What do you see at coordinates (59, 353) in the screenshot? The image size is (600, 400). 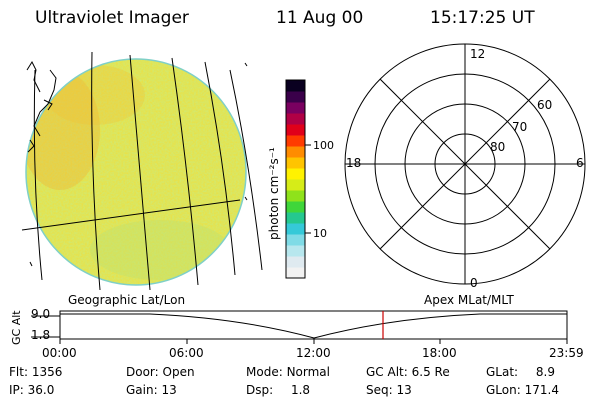 I see `timeline-xtick-0000: 00:00` at bounding box center [59, 353].